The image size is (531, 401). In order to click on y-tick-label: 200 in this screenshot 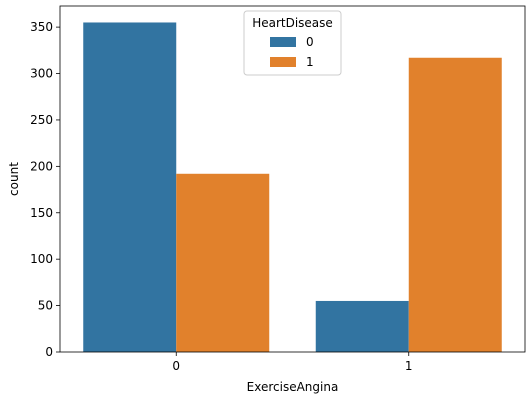, I will do `click(41, 166)`.